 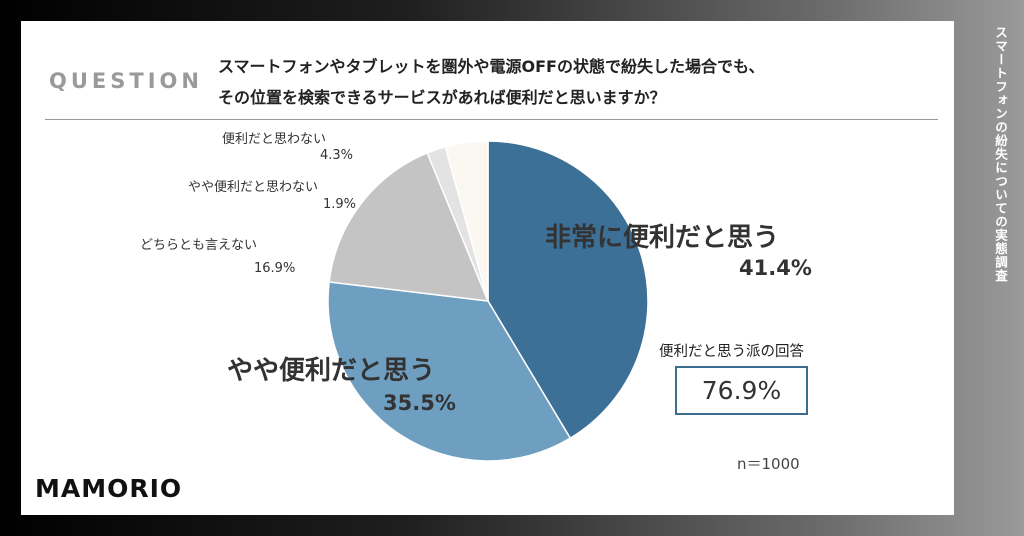 What do you see at coordinates (253, 187) in the screenshot?
I see `slice-label-name-3: やや便利だと思わない` at bounding box center [253, 187].